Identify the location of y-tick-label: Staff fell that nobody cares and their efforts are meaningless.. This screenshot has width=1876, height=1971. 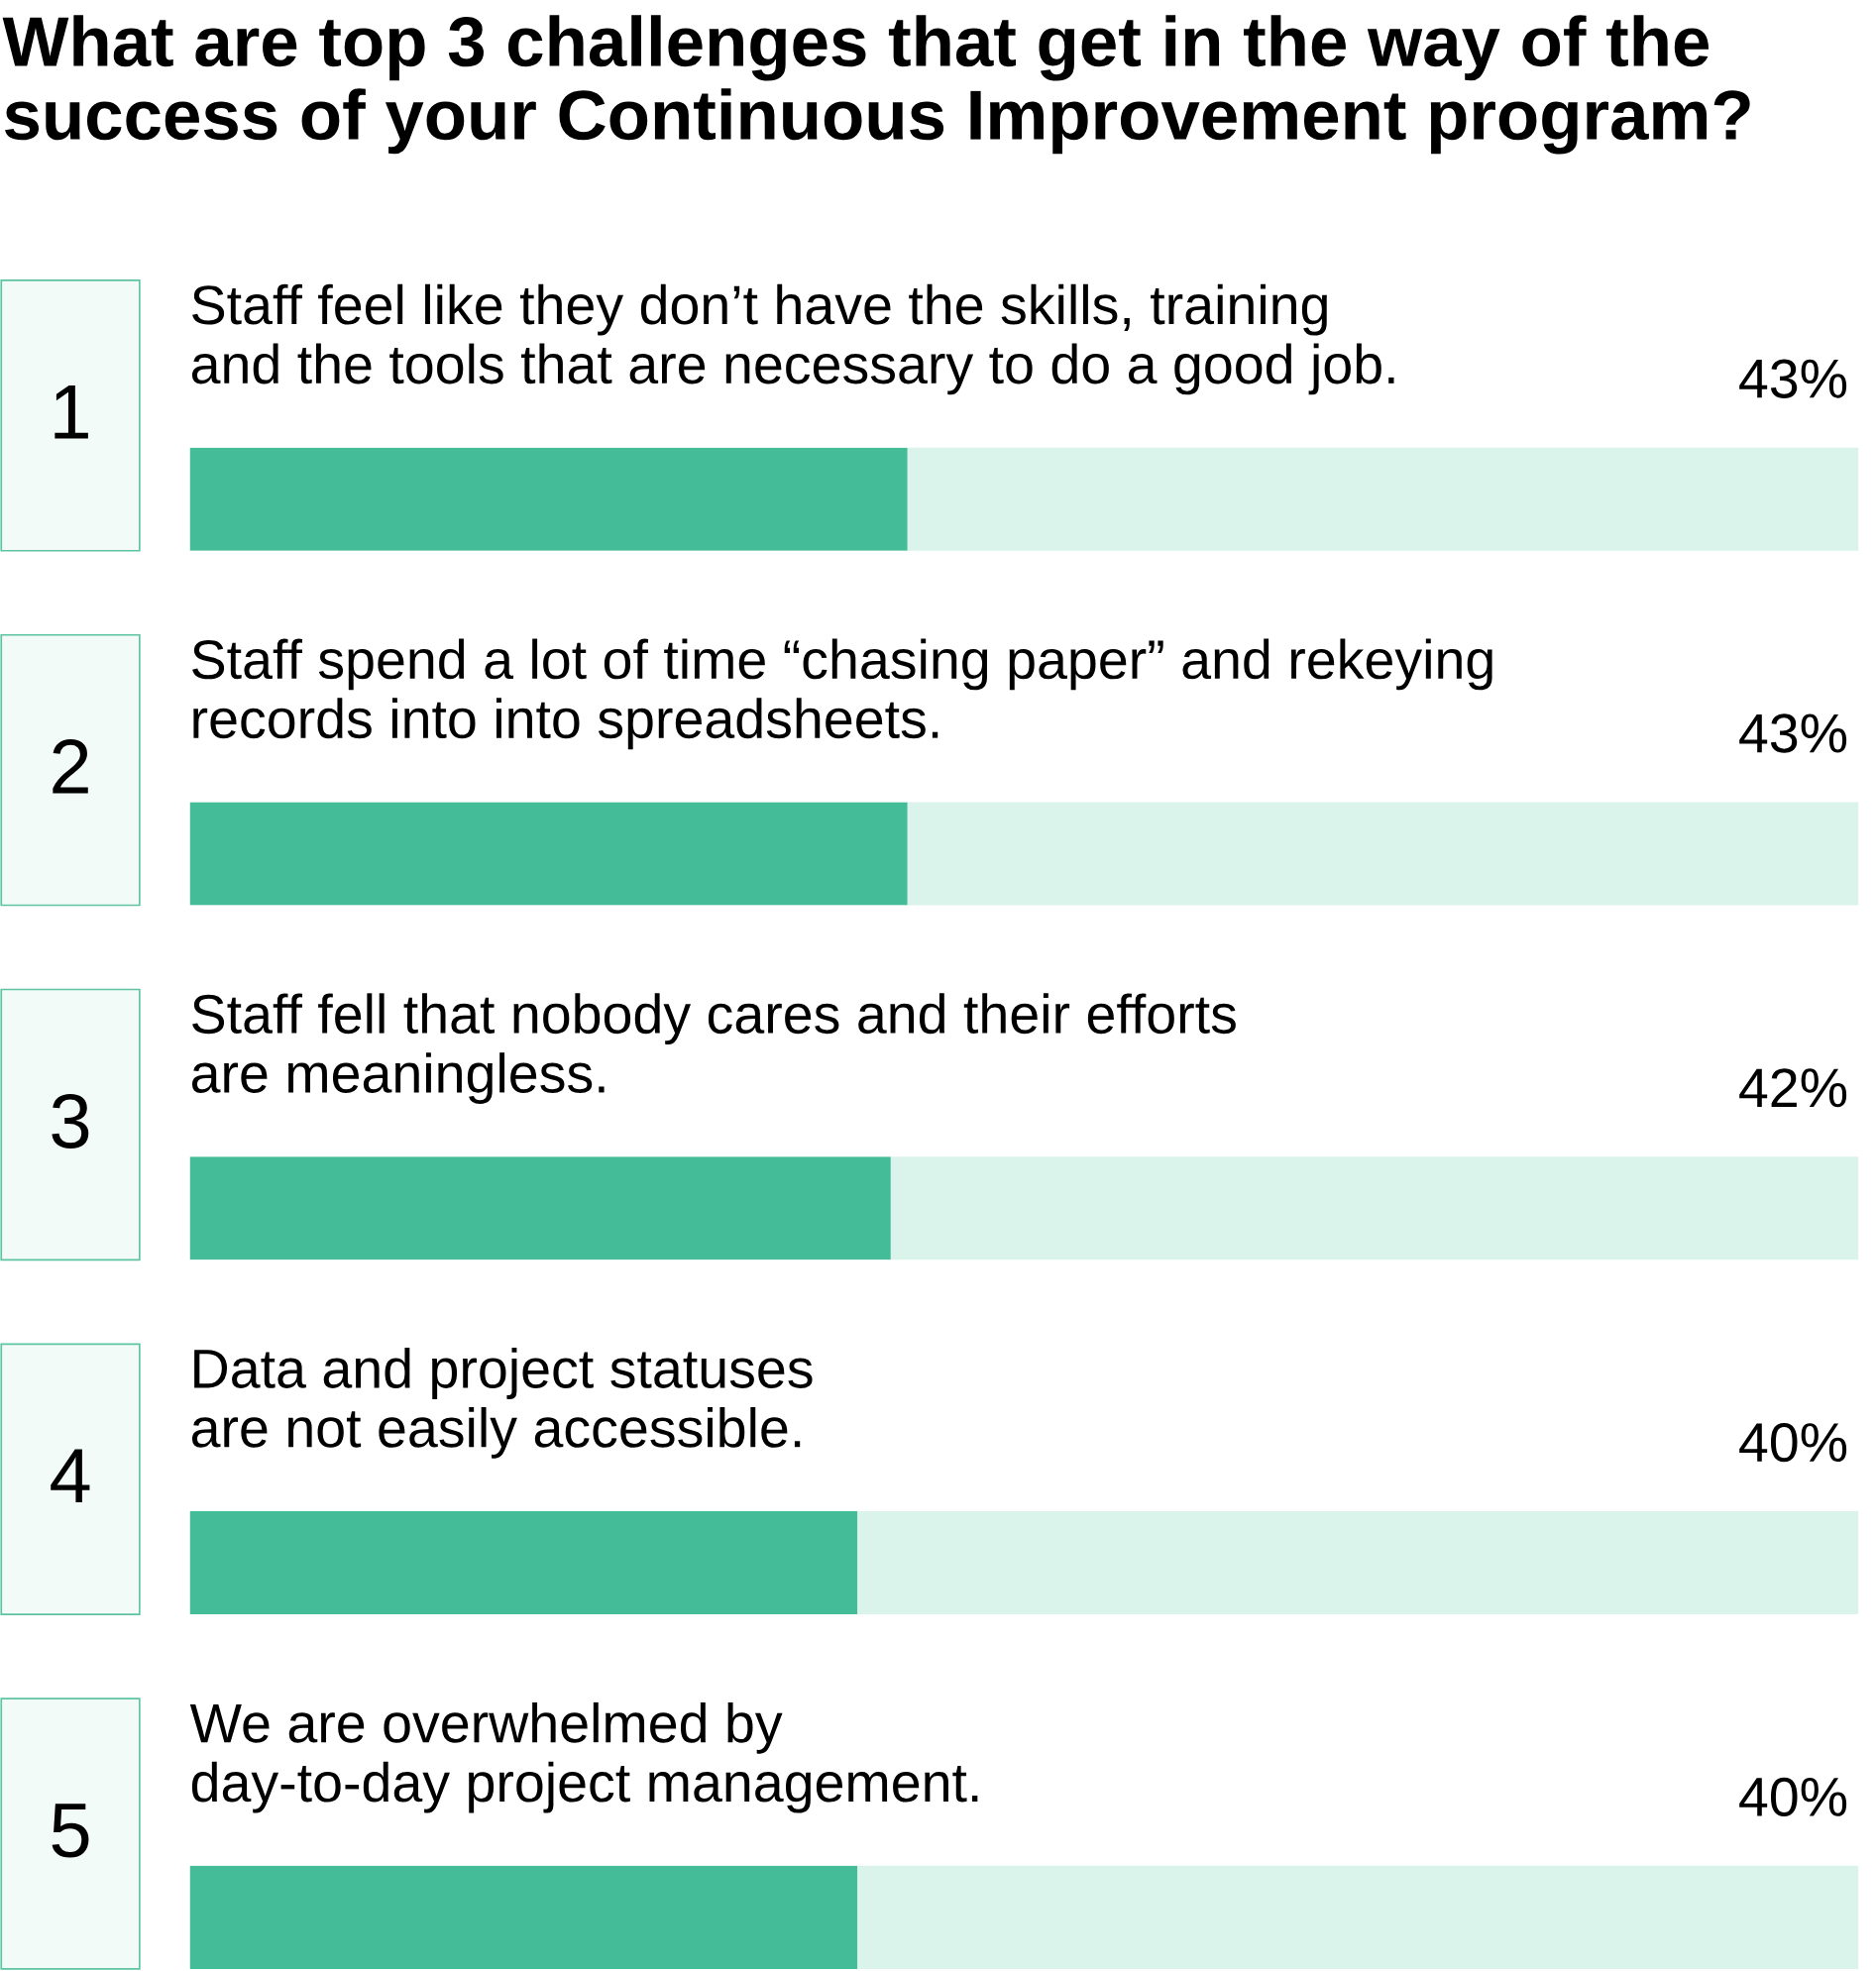
(713, 1048).